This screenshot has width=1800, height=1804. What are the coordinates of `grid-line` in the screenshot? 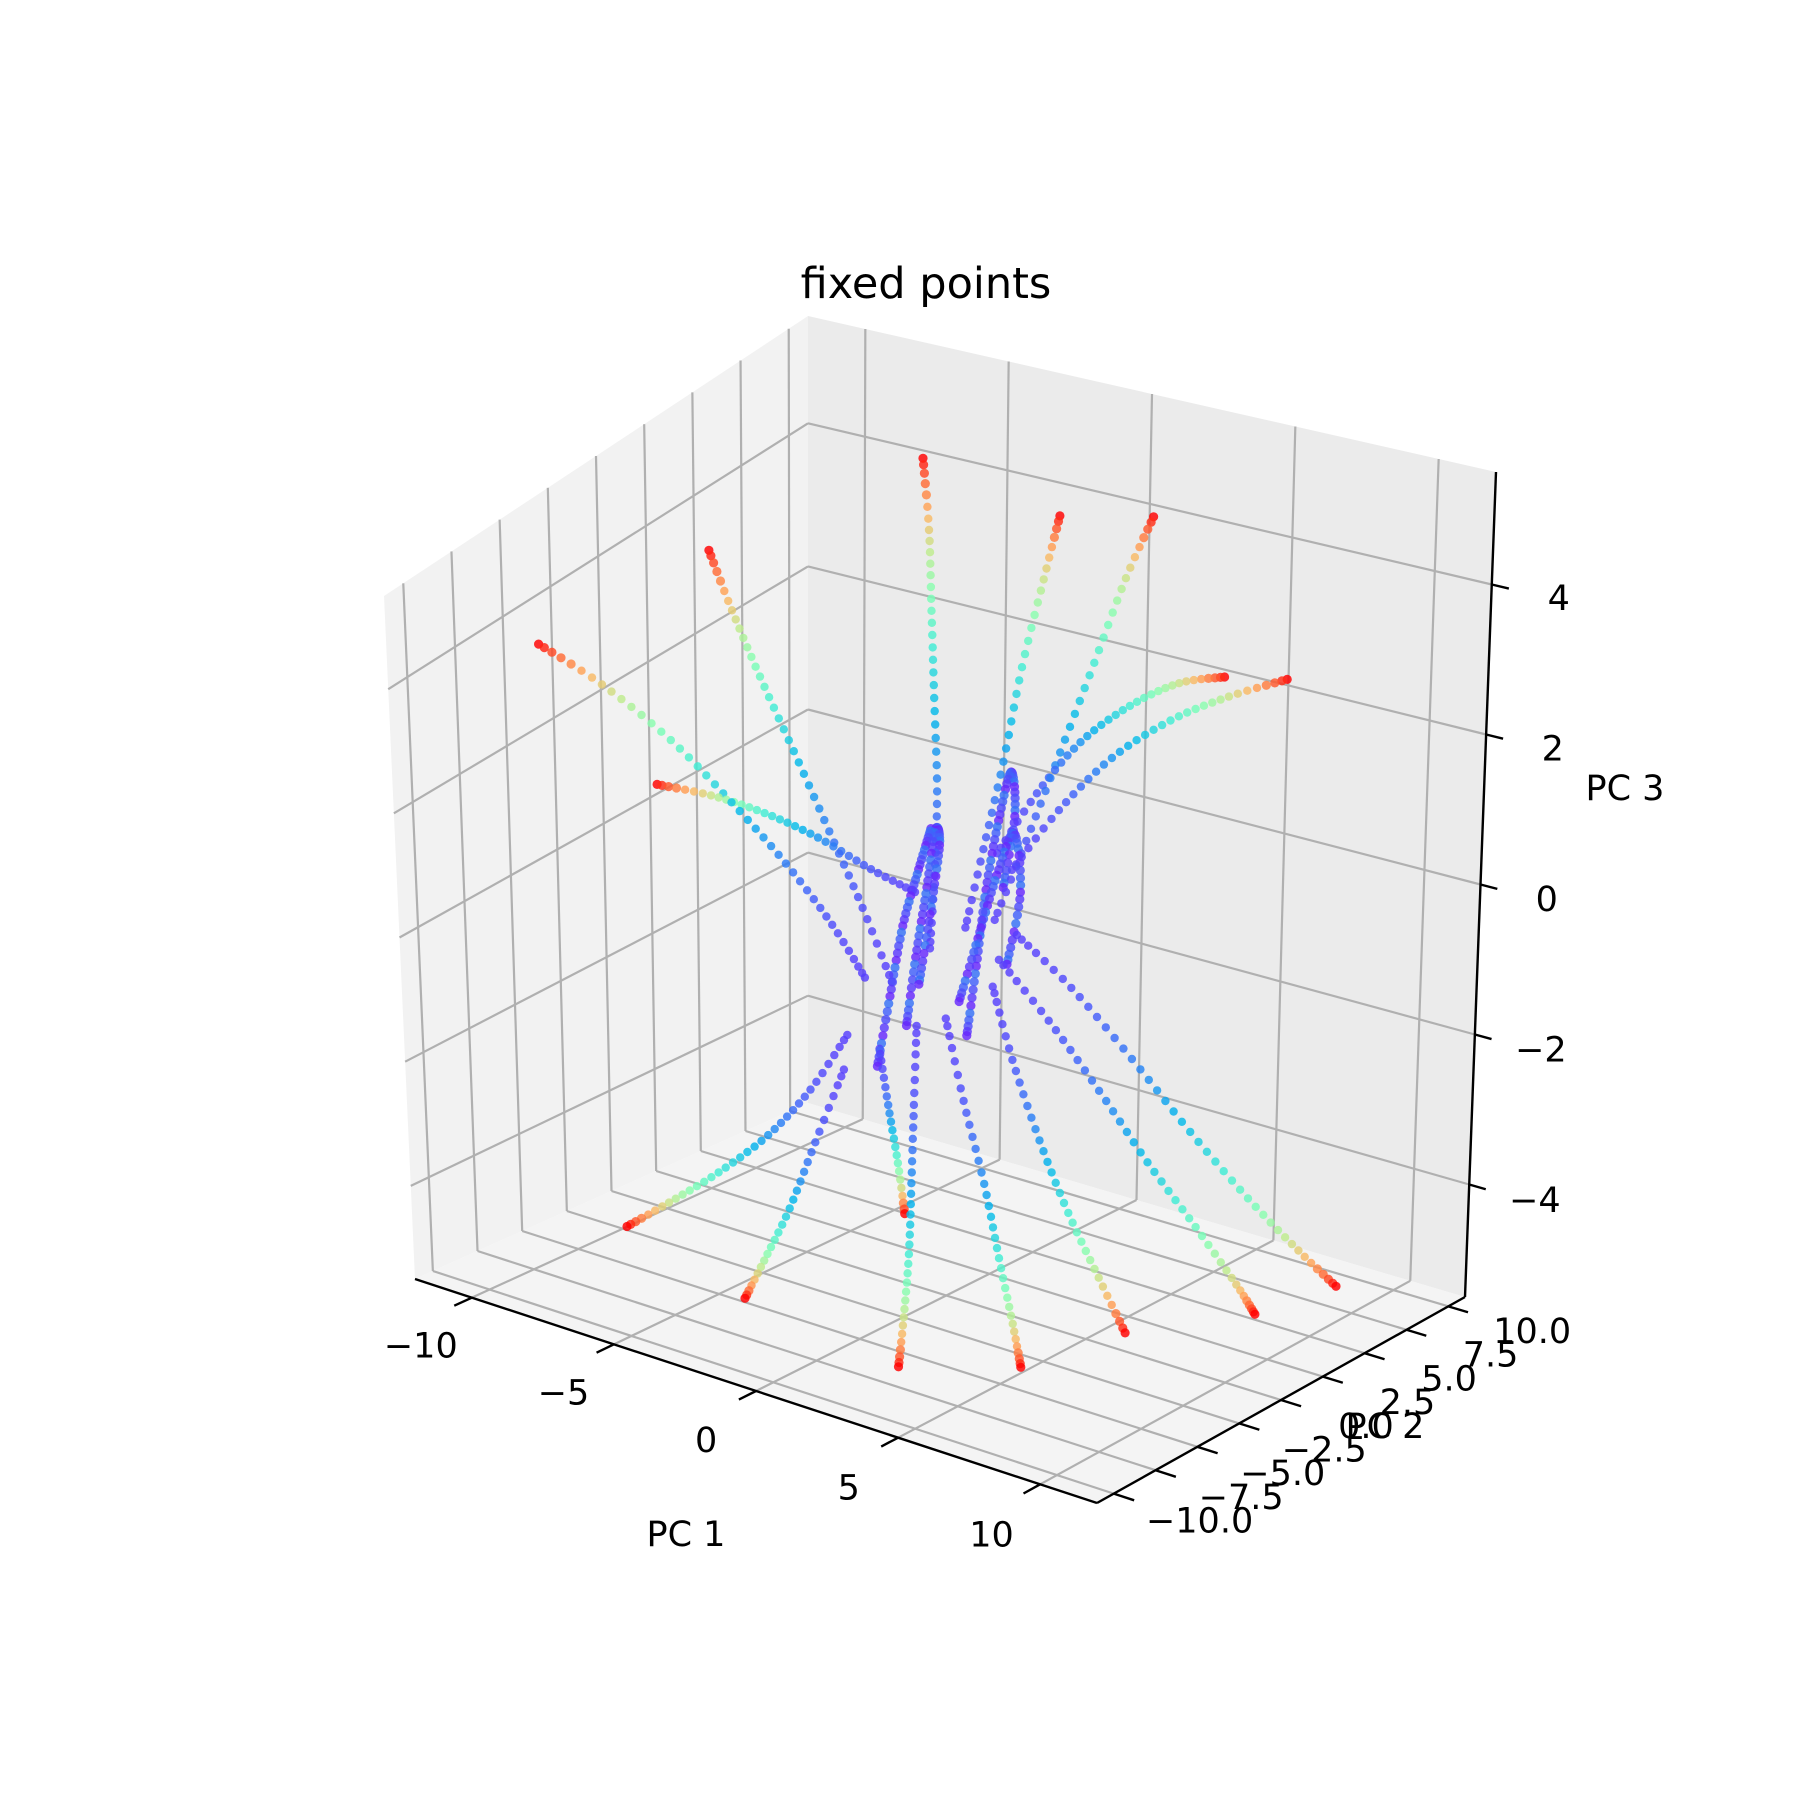 It's located at (1032, 1252).